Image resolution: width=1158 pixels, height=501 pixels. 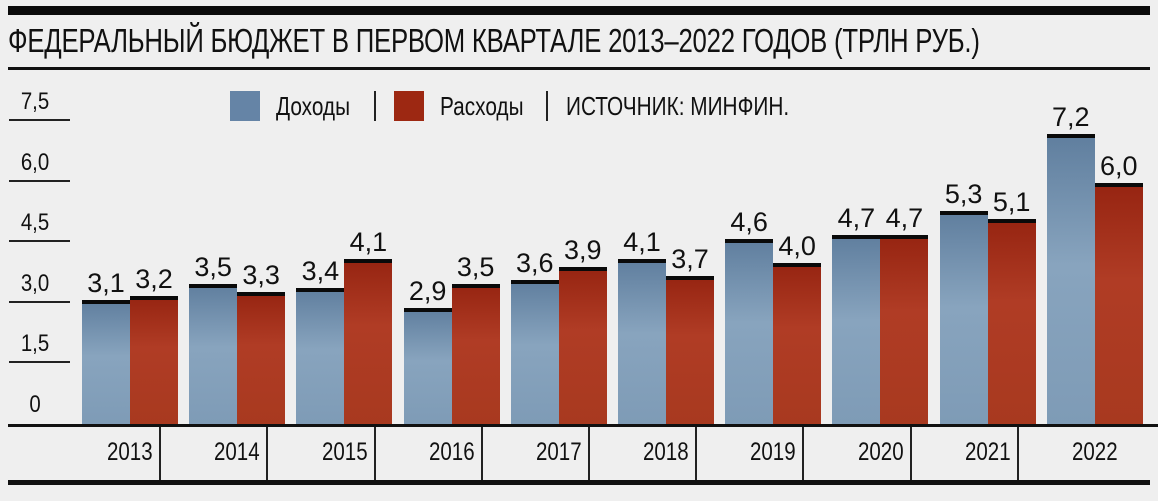 I want to click on value-label: 7,2, so click(x=1071, y=117).